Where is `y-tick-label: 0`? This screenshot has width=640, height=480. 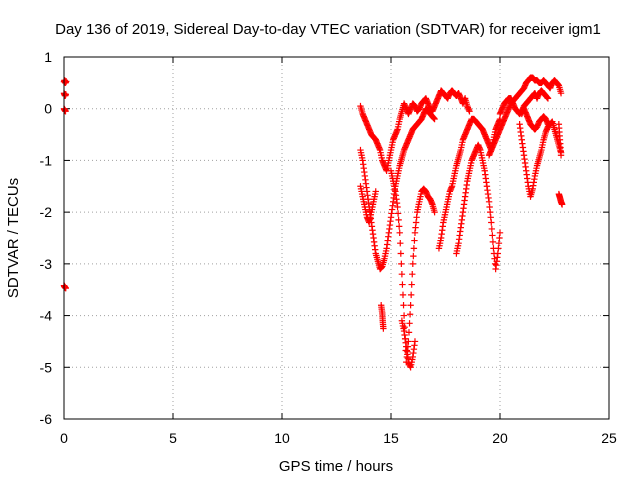
y-tick-label: 0 is located at coordinates (48, 109).